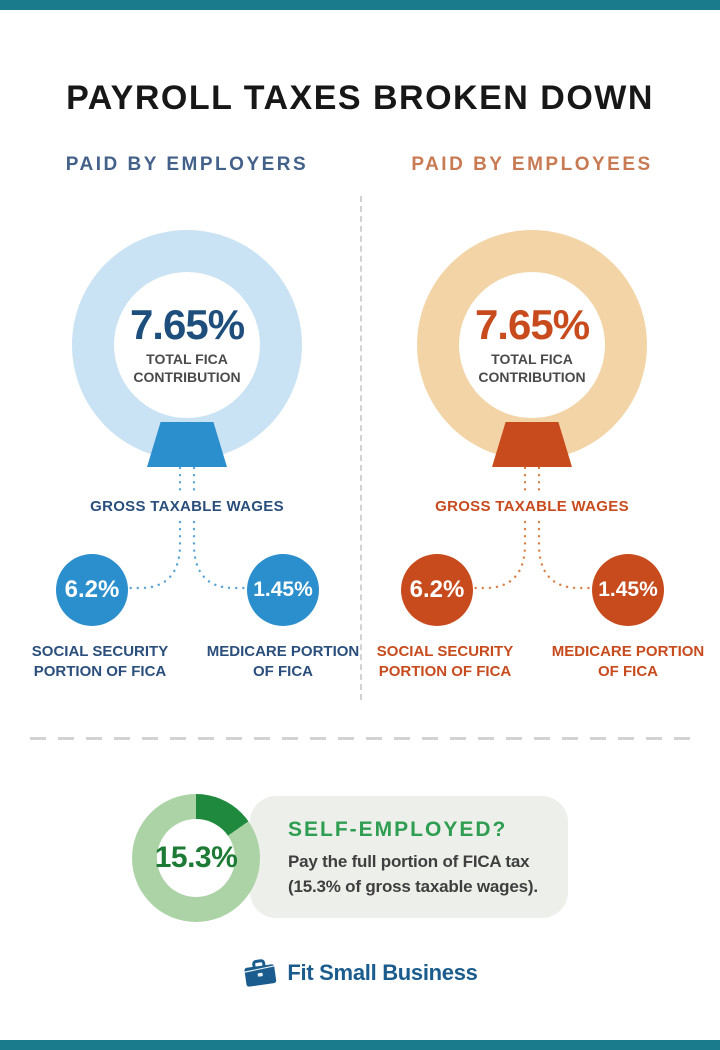  What do you see at coordinates (187, 164) in the screenshot?
I see `employers-header: PAID BY EMPLOYERS` at bounding box center [187, 164].